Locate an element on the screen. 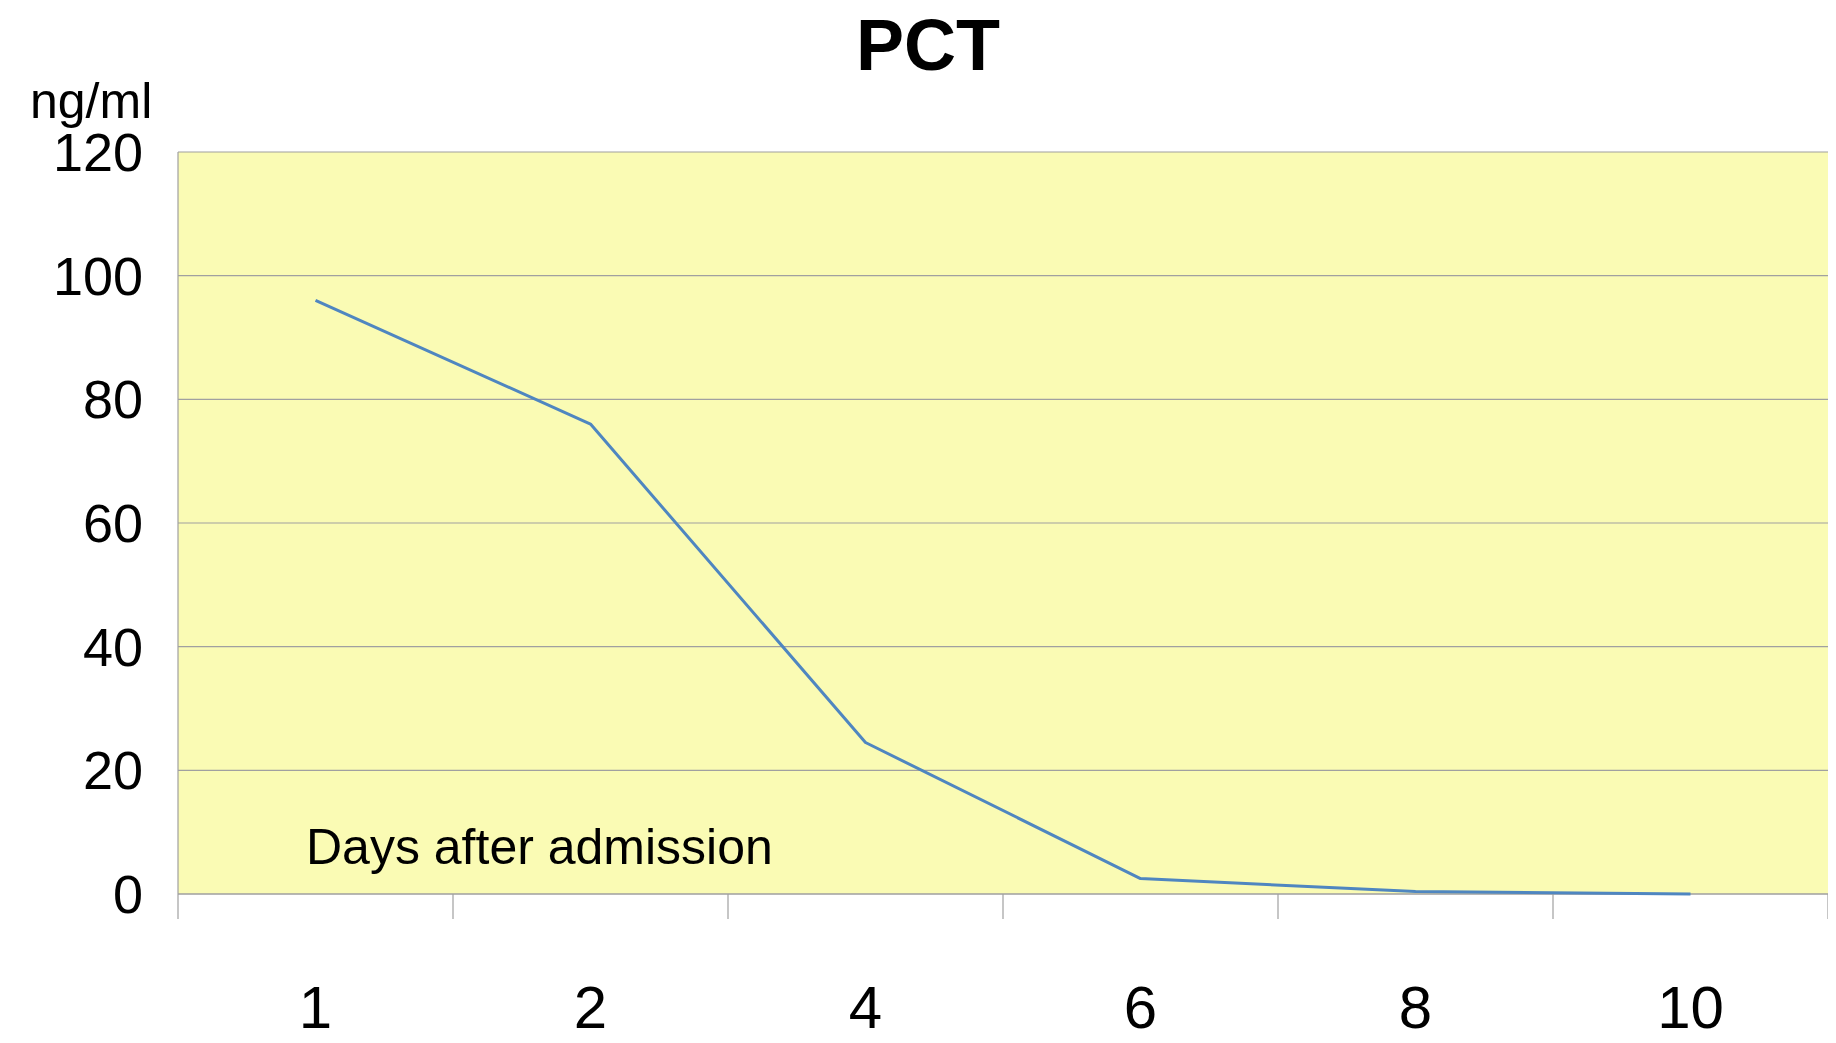 The height and width of the screenshot is (1043, 1836). x-tick-label: 6 is located at coordinates (1140, 1007).